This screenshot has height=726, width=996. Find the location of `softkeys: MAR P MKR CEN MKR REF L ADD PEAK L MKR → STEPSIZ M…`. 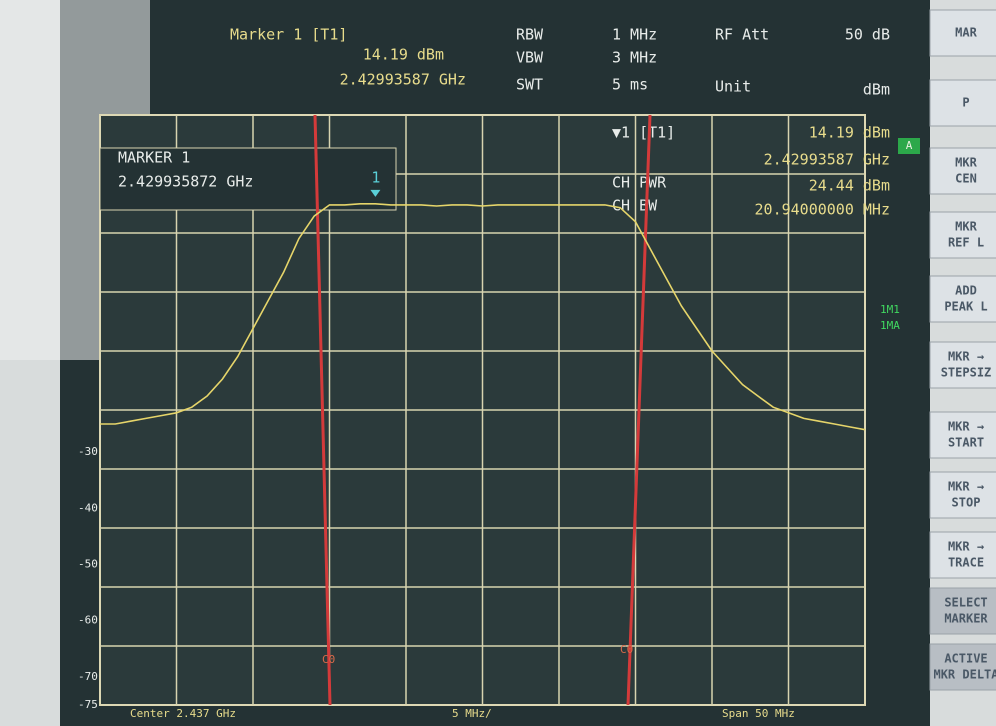

softkeys: MAR P MKR CEN MKR REF L ADD PEAK L MKR → STEPSIZ M… is located at coordinates (962, 350).